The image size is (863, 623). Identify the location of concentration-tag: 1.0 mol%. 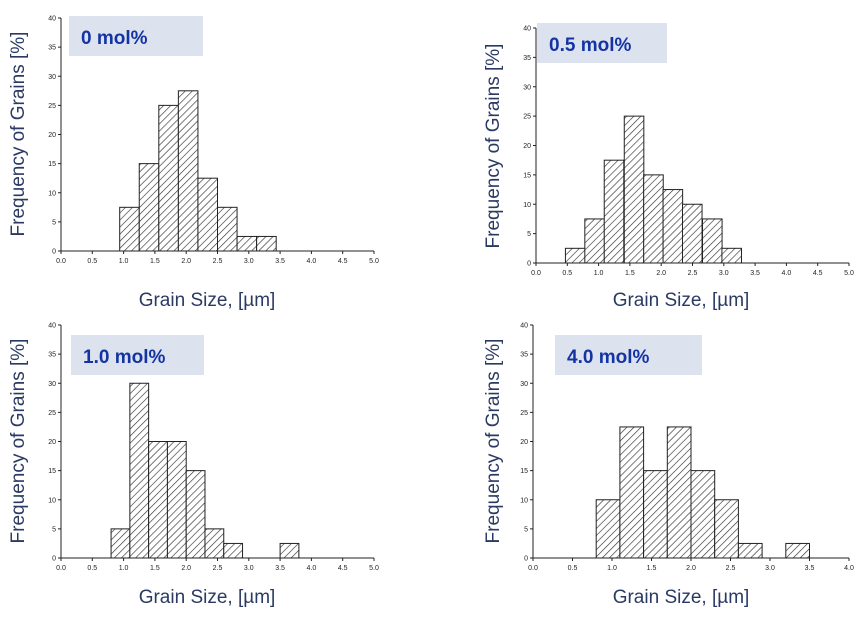
(124, 357).